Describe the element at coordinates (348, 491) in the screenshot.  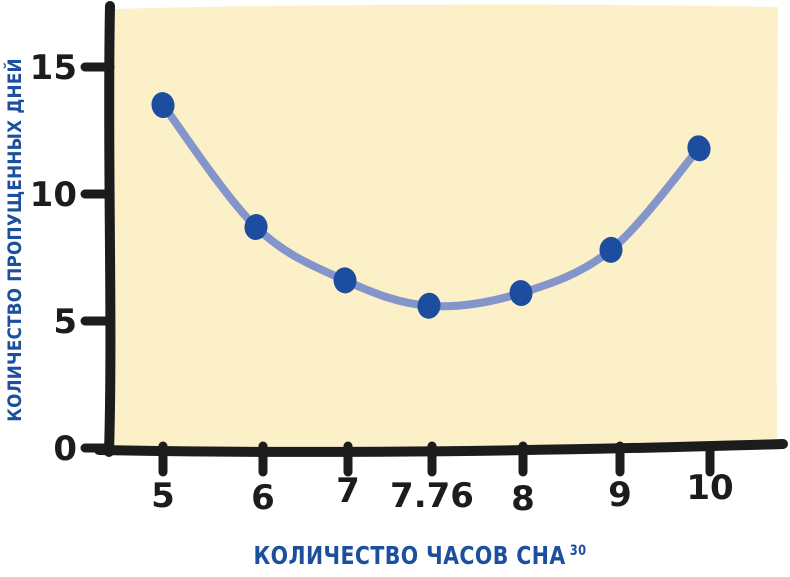
I see `x-tick-label: 7` at that location.